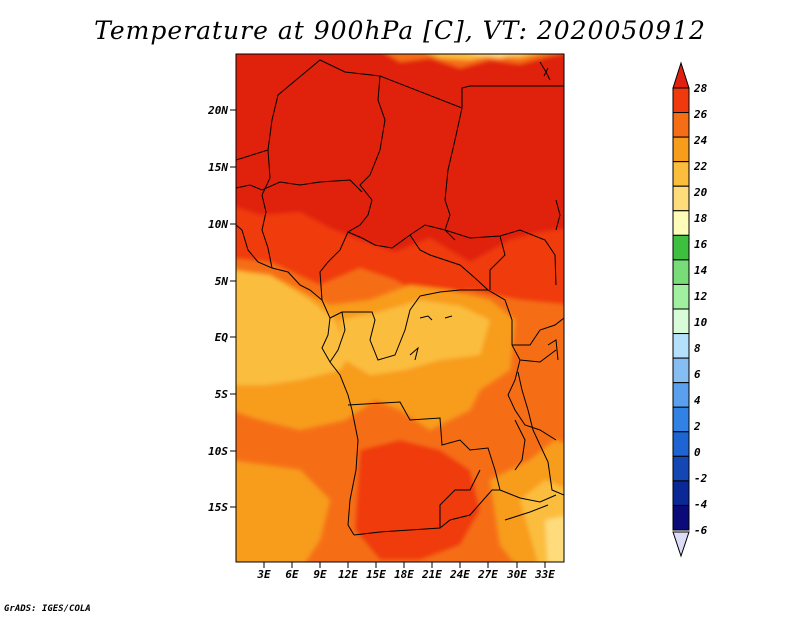 The height and width of the screenshot is (618, 800). Describe the element at coordinates (221, 309) in the screenshot. I see `latitude-axis: 20N 15N 10N 5N EQ 5S 10S 15S` at that location.